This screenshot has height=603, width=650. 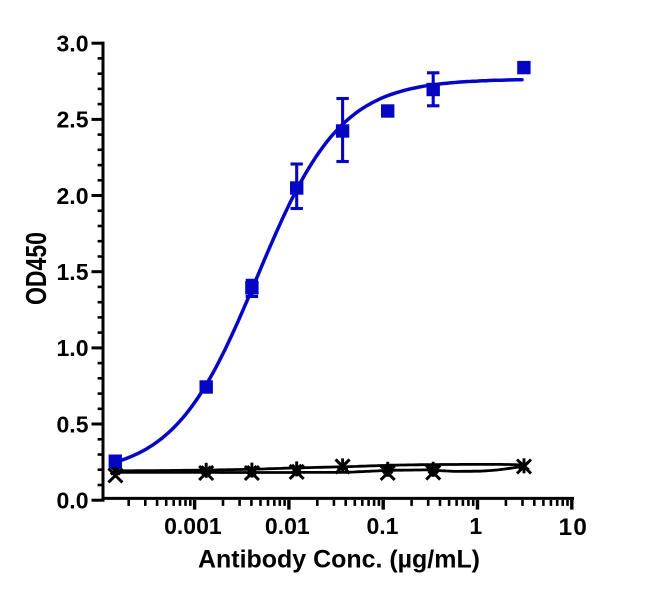 What do you see at coordinates (73, 501) in the screenshot?
I see `svg-text: 0.0` at bounding box center [73, 501].